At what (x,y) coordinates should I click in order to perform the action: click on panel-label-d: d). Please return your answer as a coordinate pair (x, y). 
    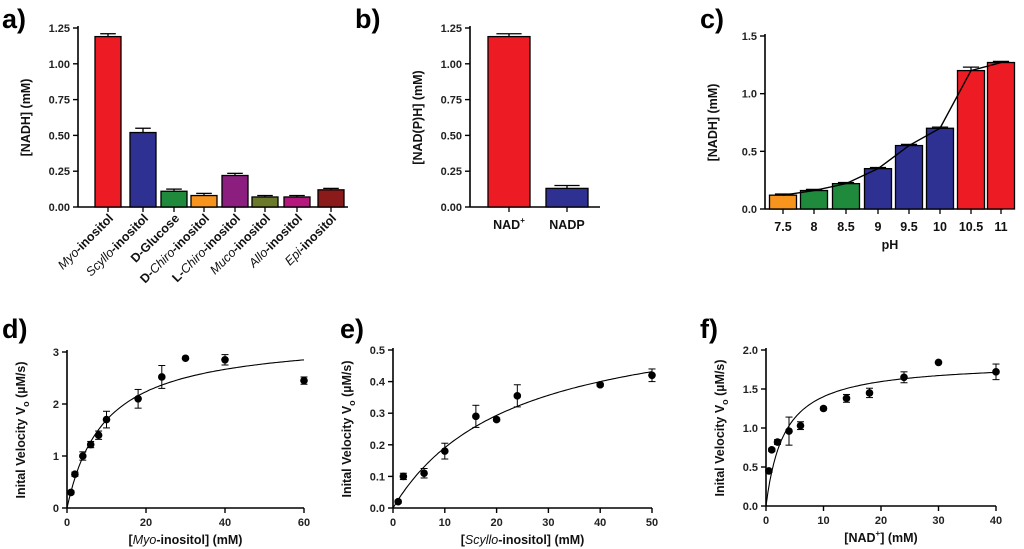
    Looking at the image, I should click on (14, 329).